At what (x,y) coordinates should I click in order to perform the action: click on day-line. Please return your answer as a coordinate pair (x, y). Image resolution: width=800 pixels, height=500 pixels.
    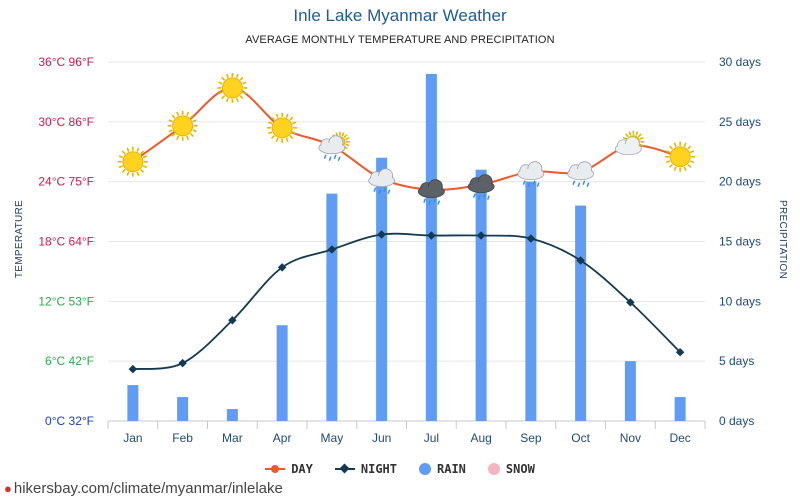
    Looking at the image, I should click on (406, 138).